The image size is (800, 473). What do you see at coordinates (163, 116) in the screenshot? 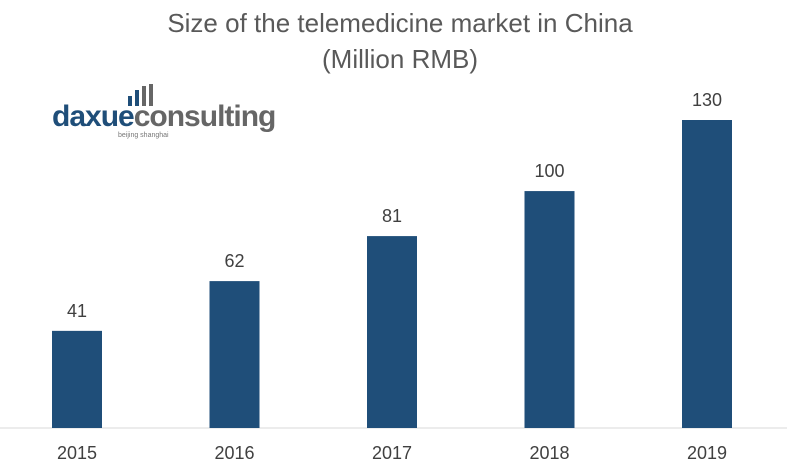
I see `svg-text: daxueconsulting` at bounding box center [163, 116].